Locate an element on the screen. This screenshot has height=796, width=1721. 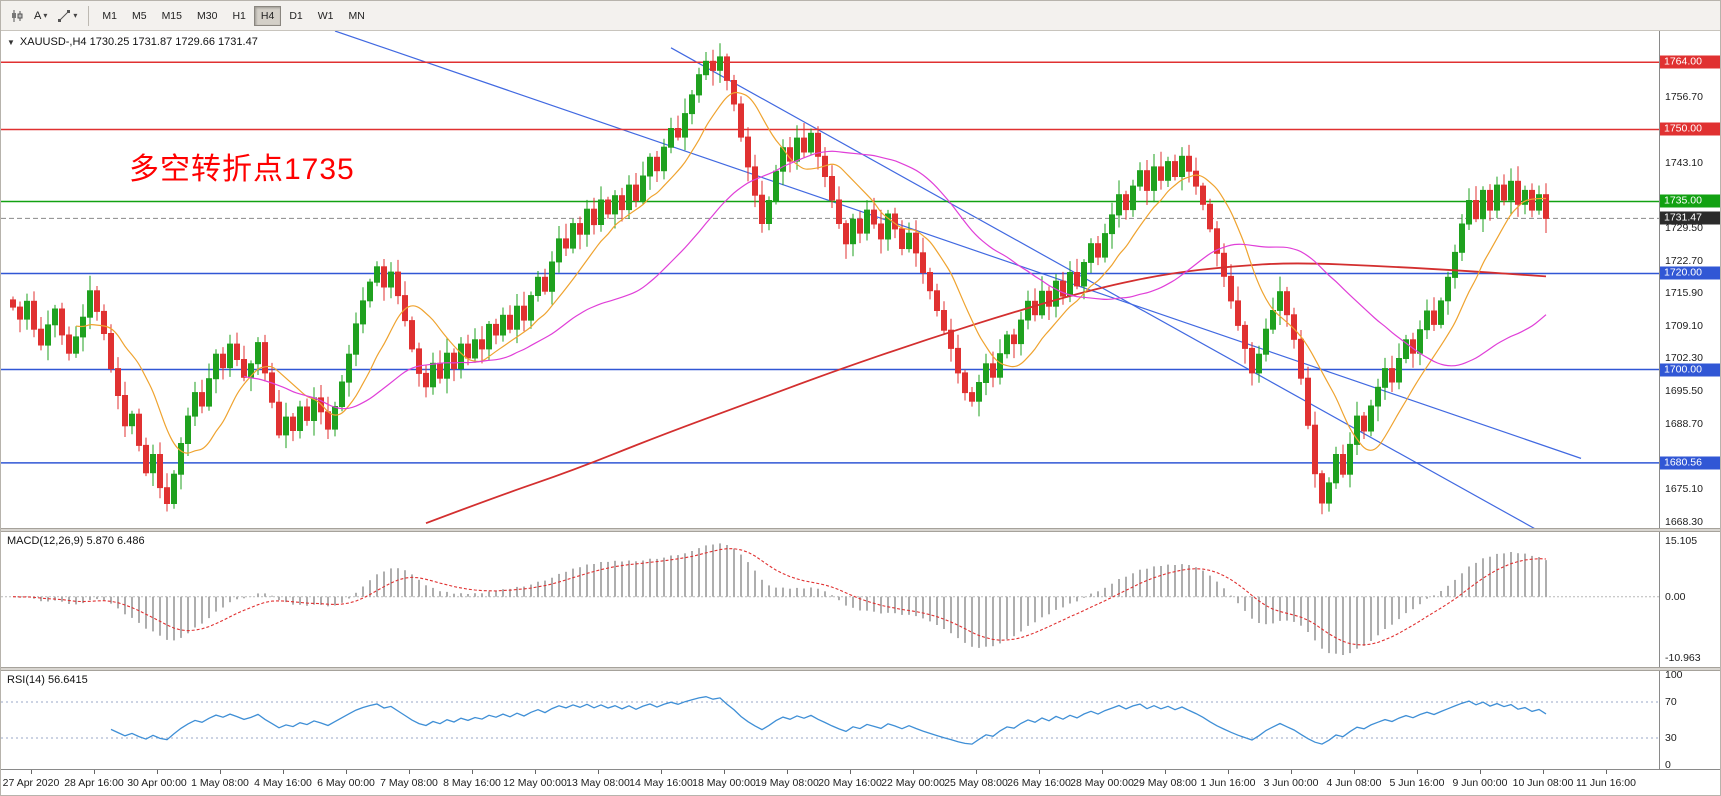
time-axis-label: 28 May 00:00 is located at coordinates (1102, 783).